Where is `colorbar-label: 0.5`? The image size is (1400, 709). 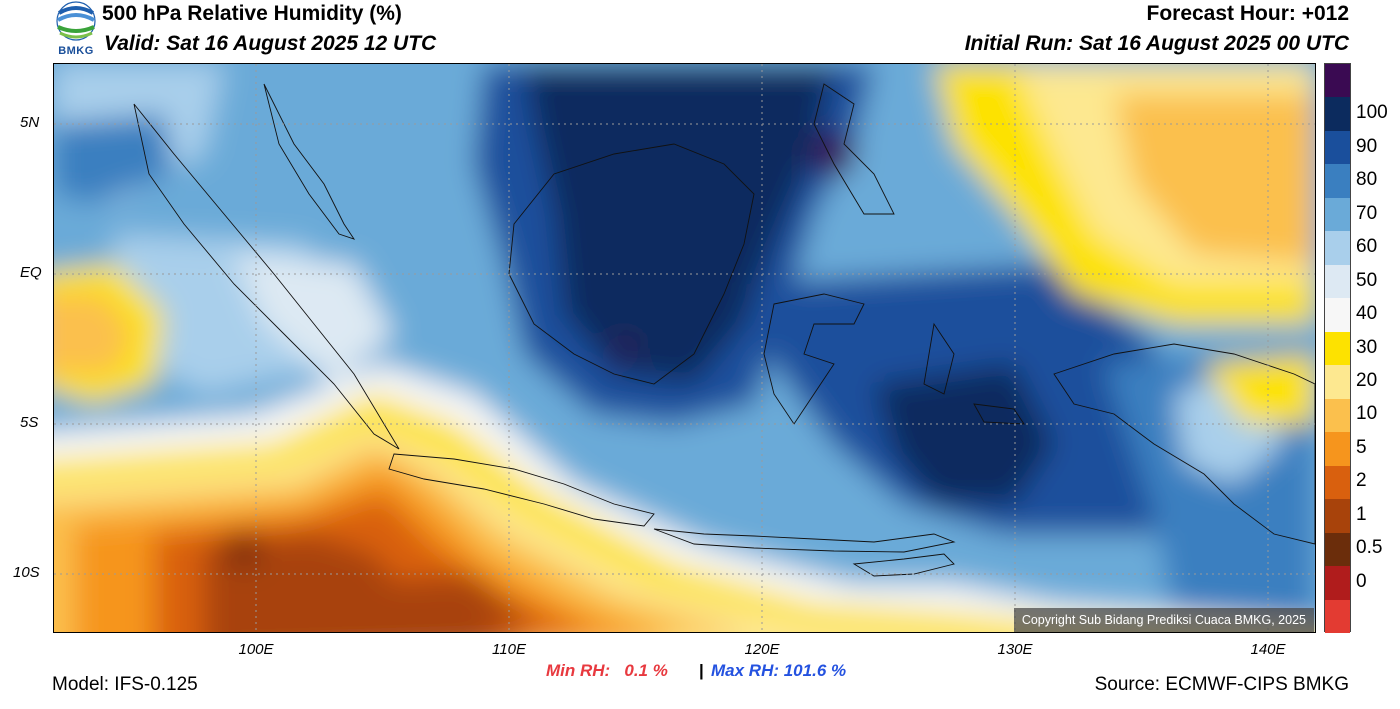 colorbar-label: 0.5 is located at coordinates (1369, 548).